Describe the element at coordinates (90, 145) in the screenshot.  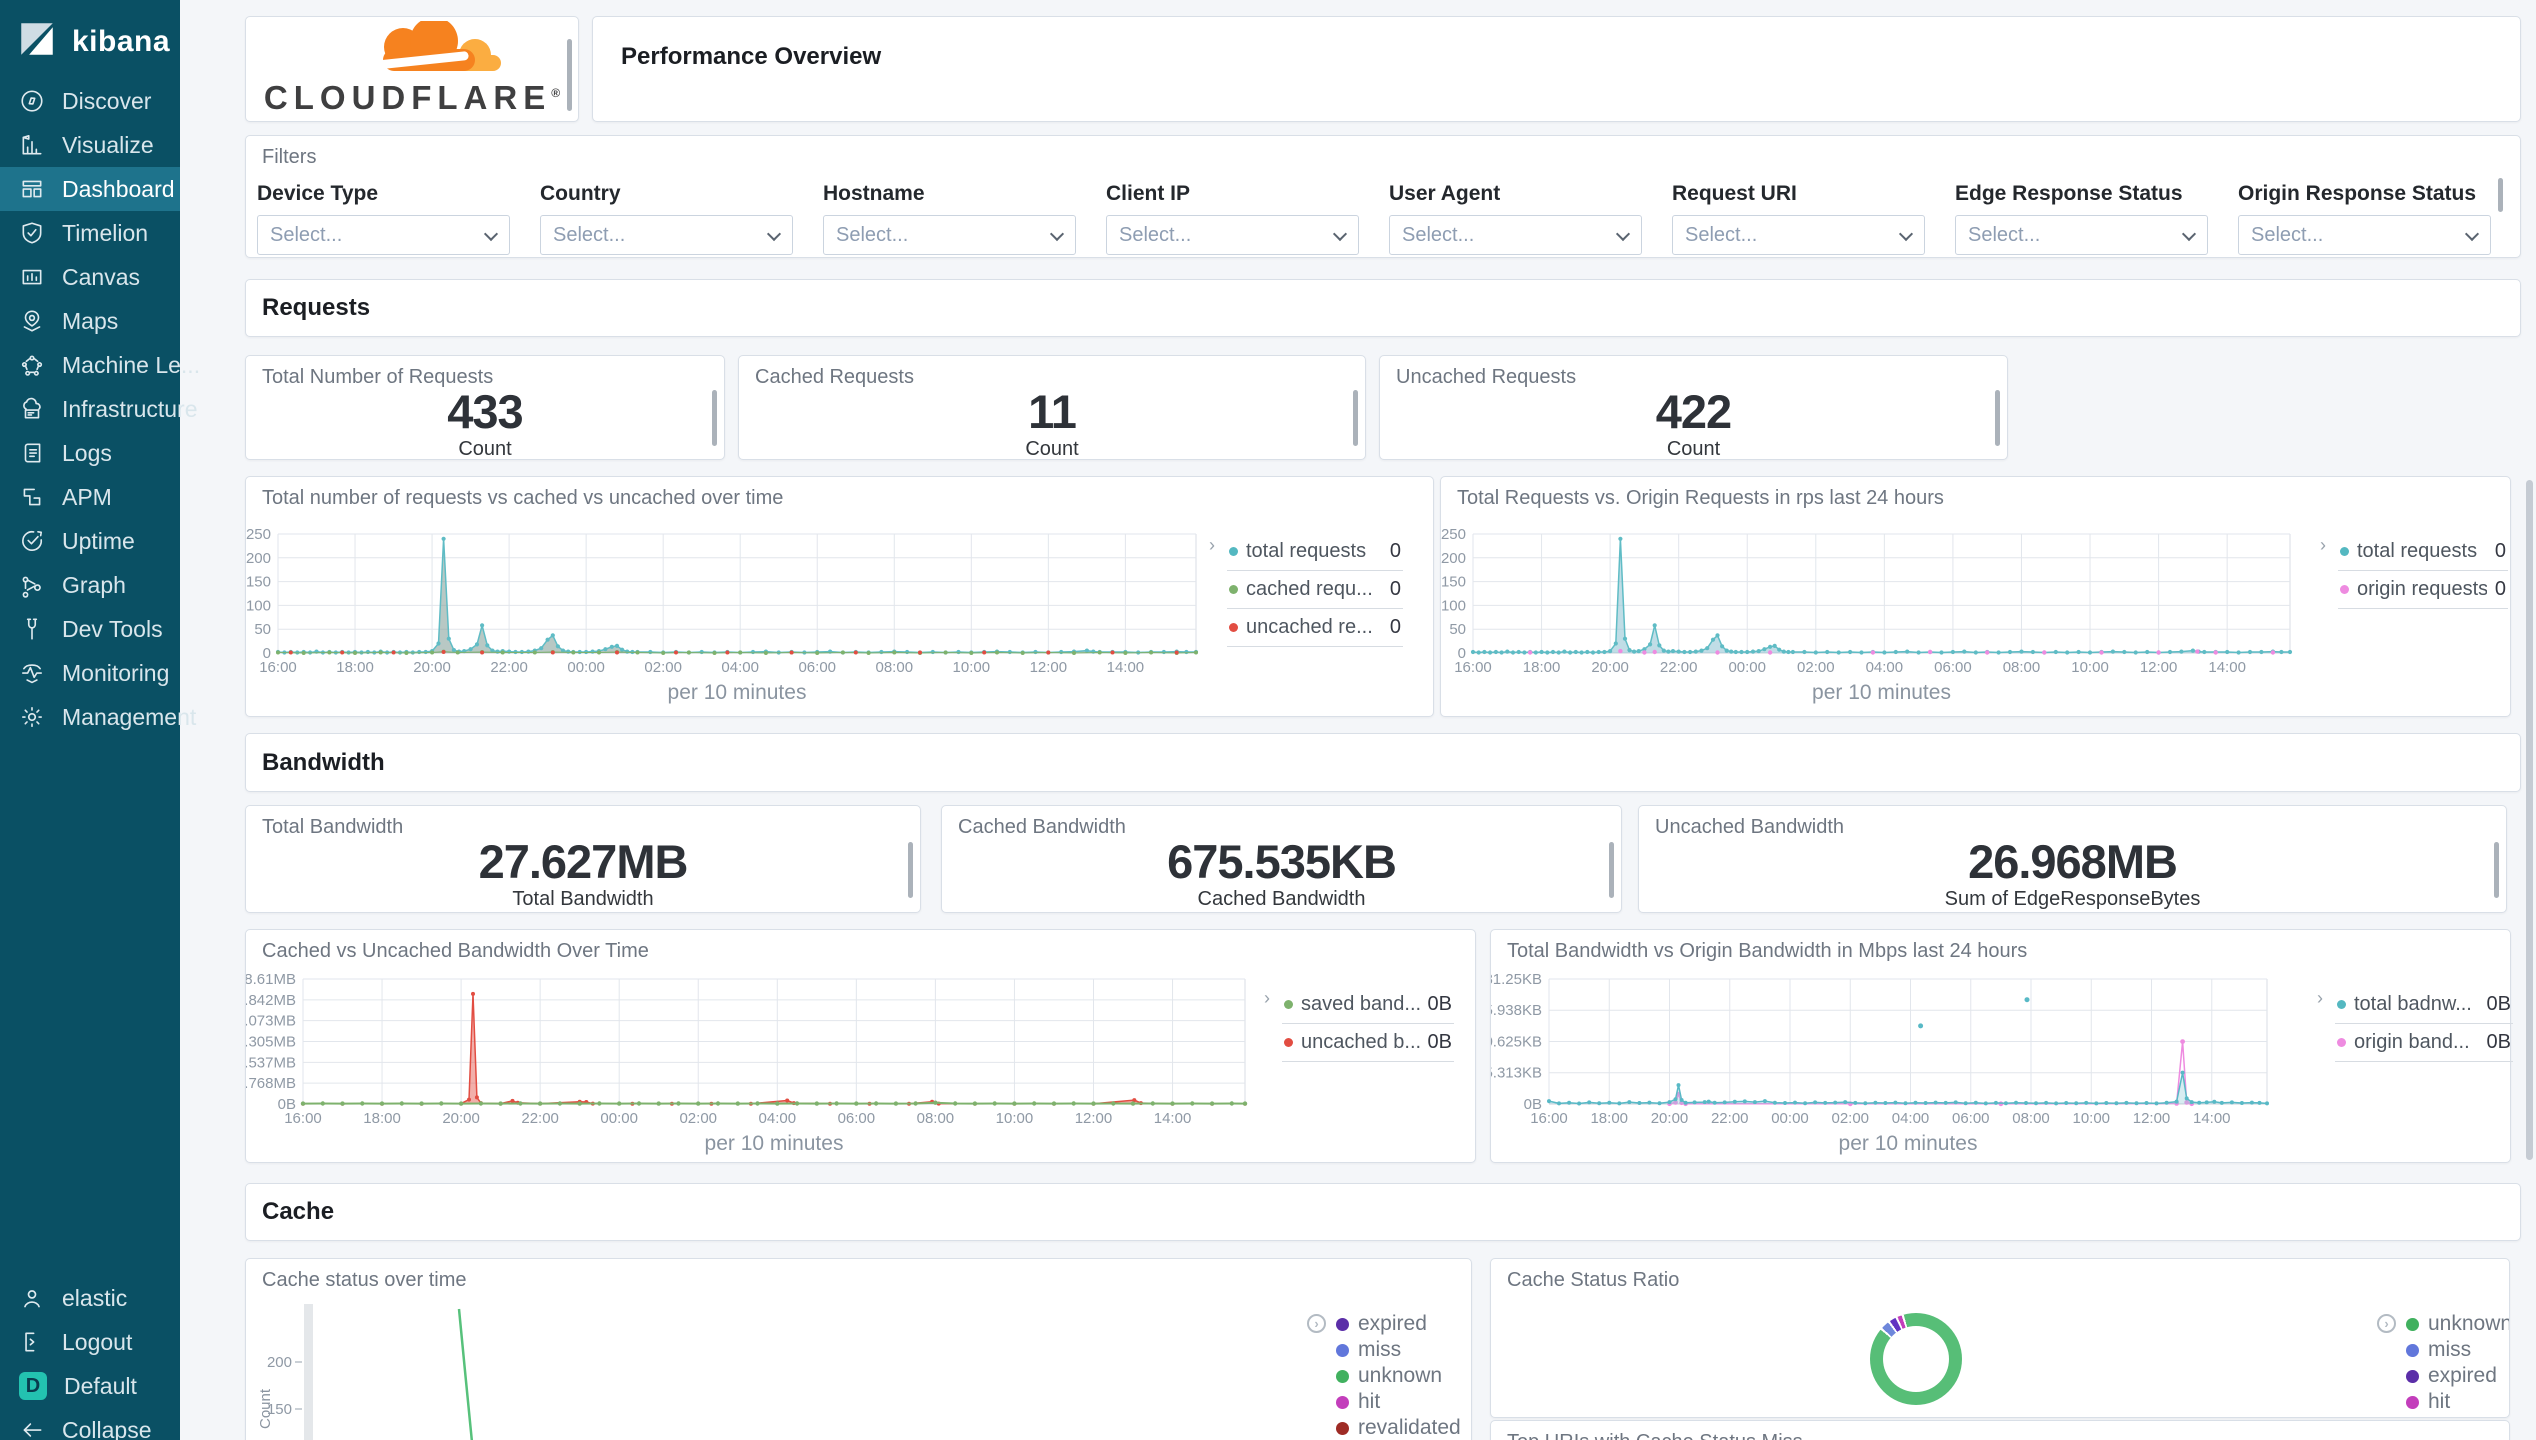
I see `sidebar-item-visualize: Visualize` at that location.